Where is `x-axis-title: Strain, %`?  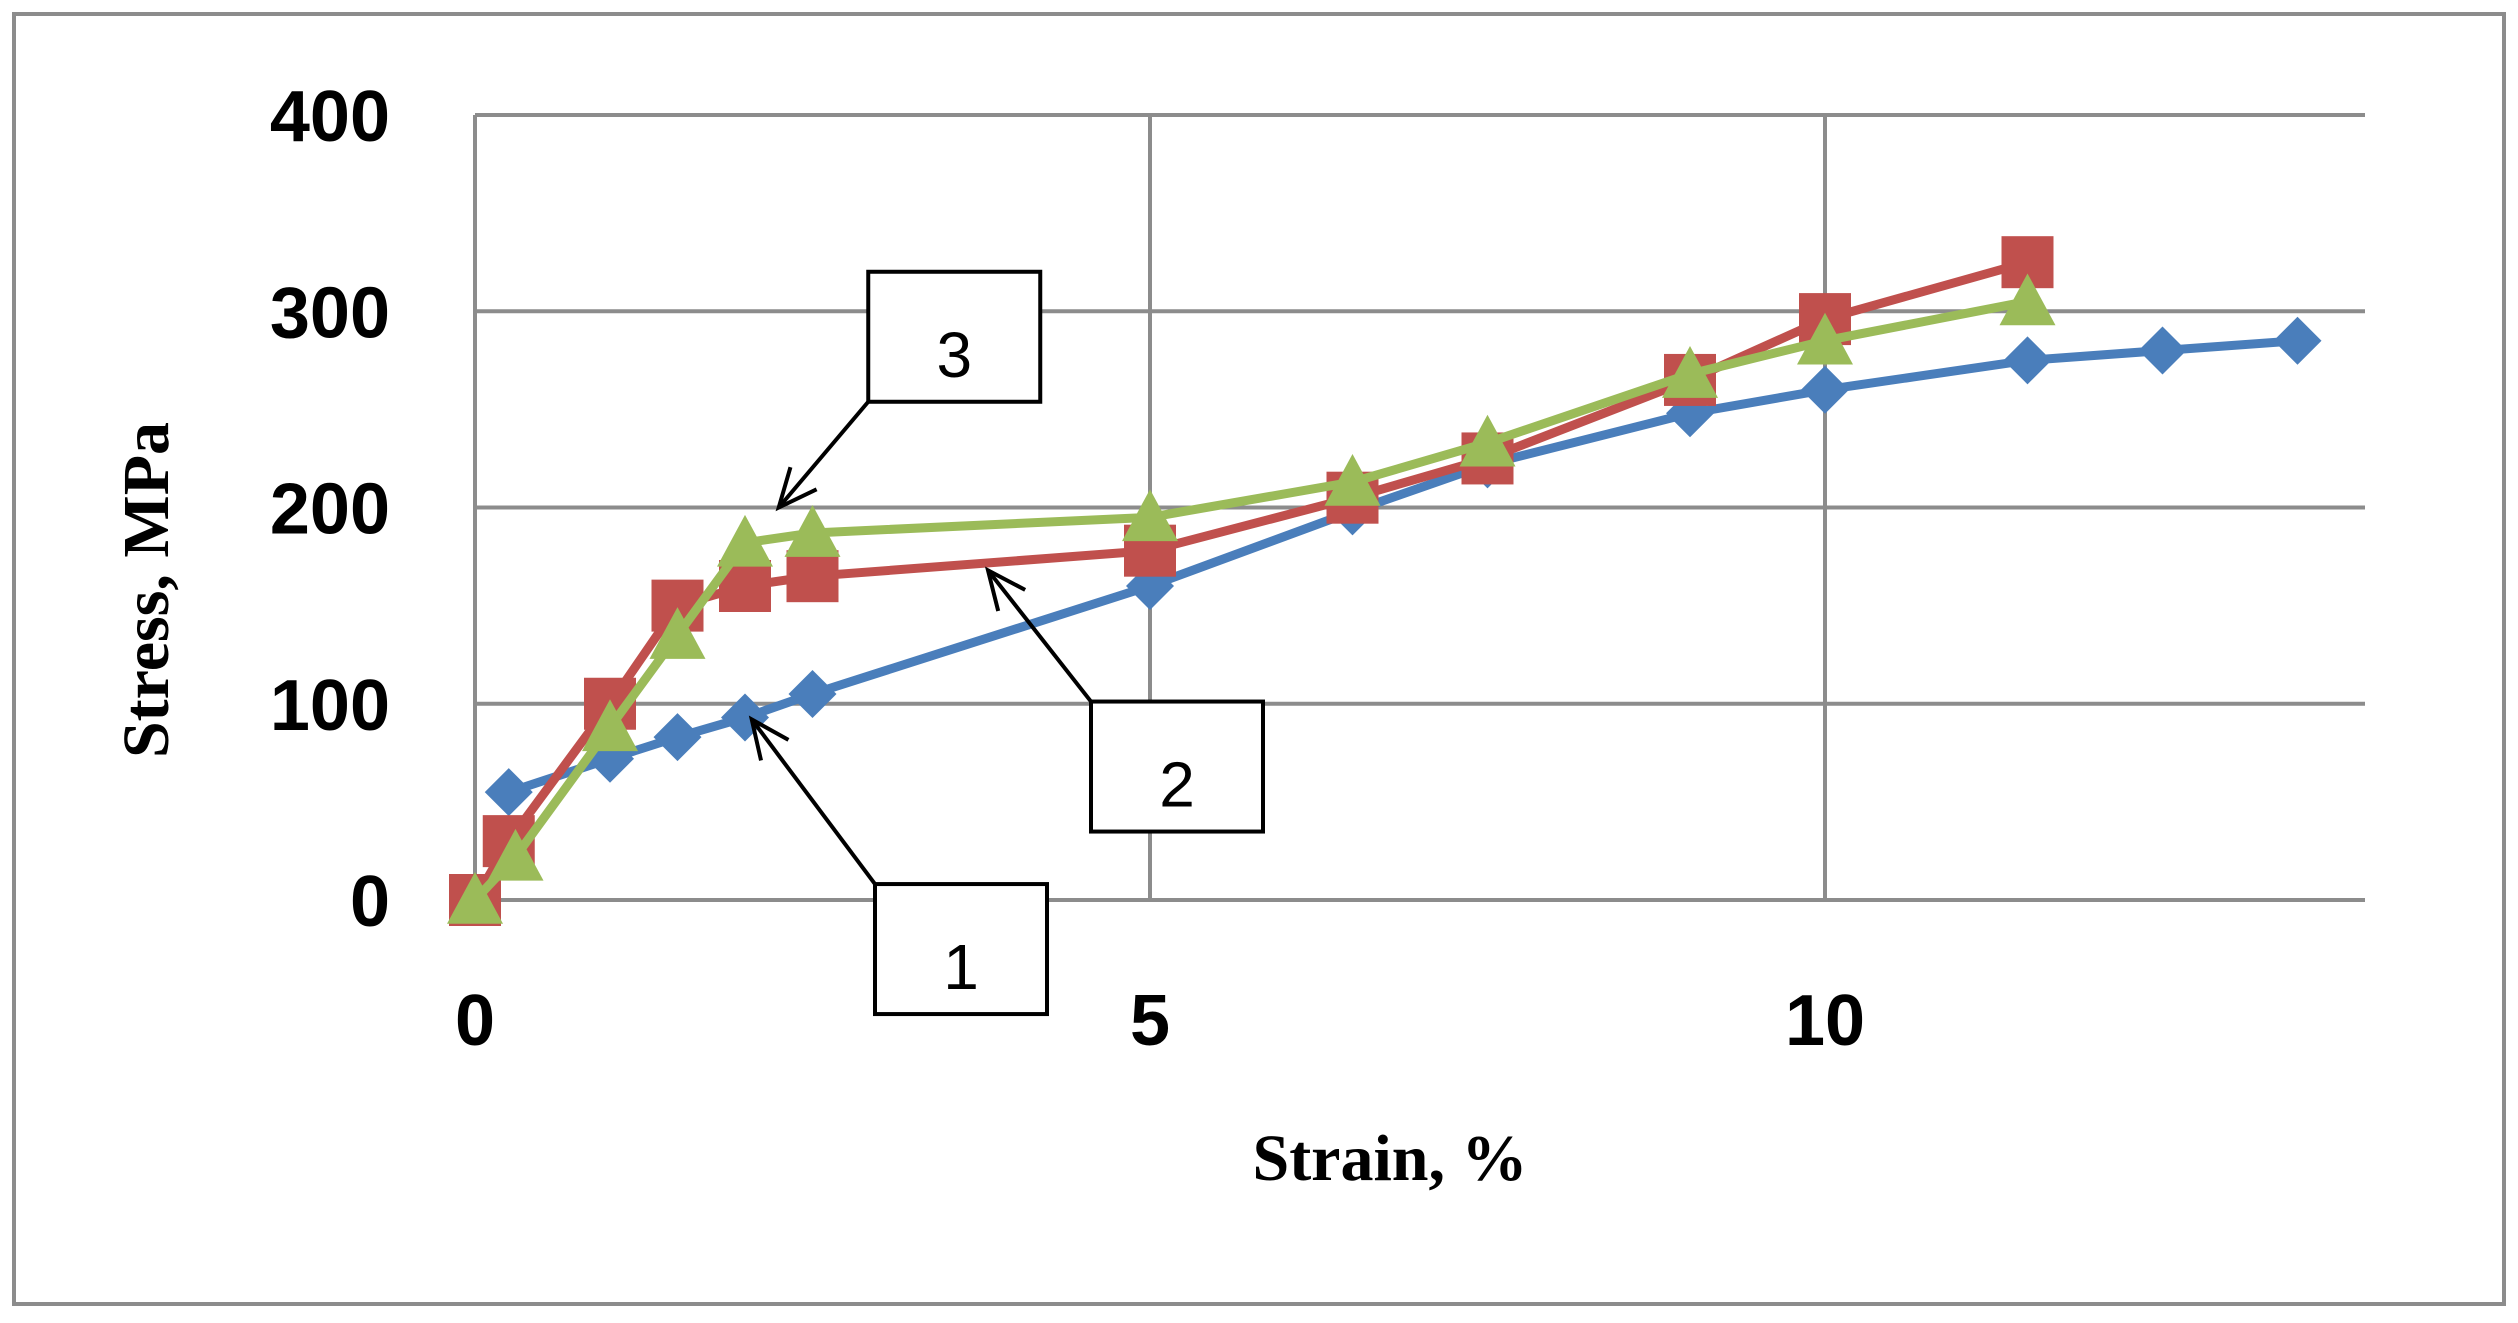
x-axis-title: Strain, % is located at coordinates (1389, 1158).